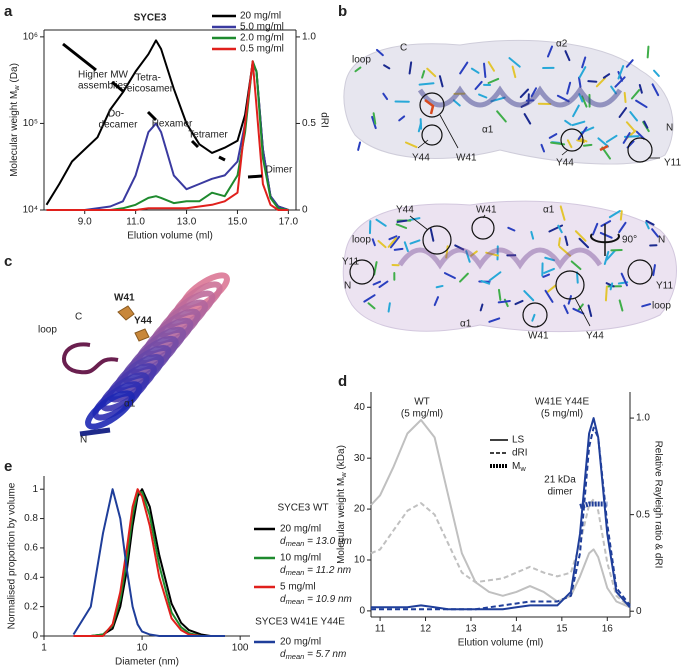 Image resolution: width=683 pixels, height=670 pixels. What do you see at coordinates (316, 542) in the screenshot?
I see `legend-note: dmean = 13.0 nm` at bounding box center [316, 542].